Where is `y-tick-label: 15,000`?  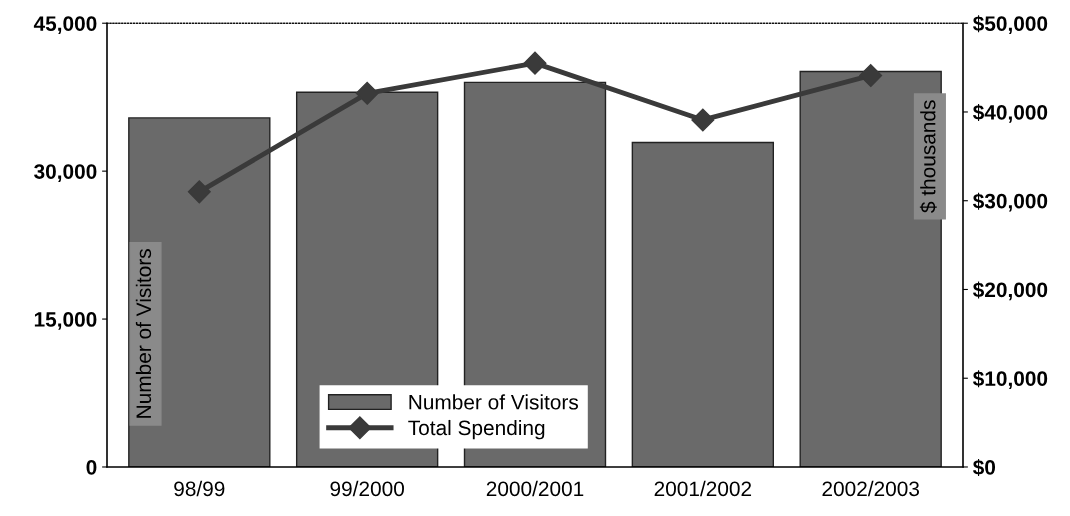 y-tick-label: 15,000 is located at coordinates (65, 321).